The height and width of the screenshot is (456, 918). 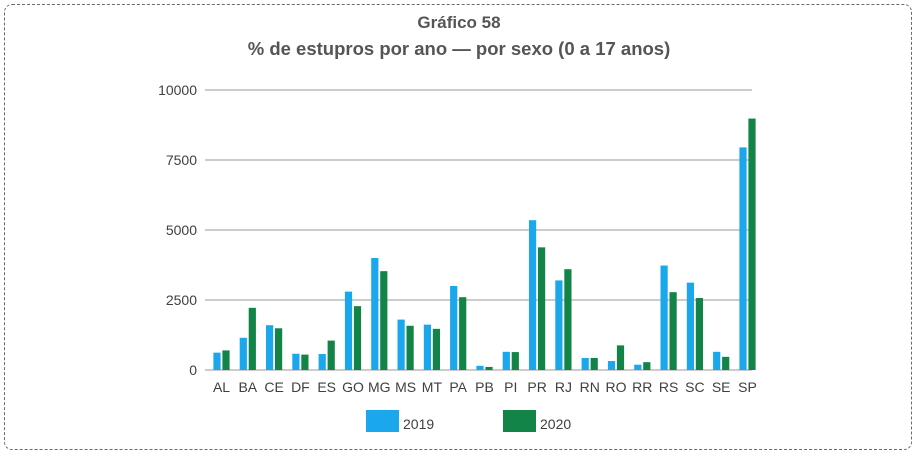 I want to click on bar-2020-PI, so click(x=515, y=361).